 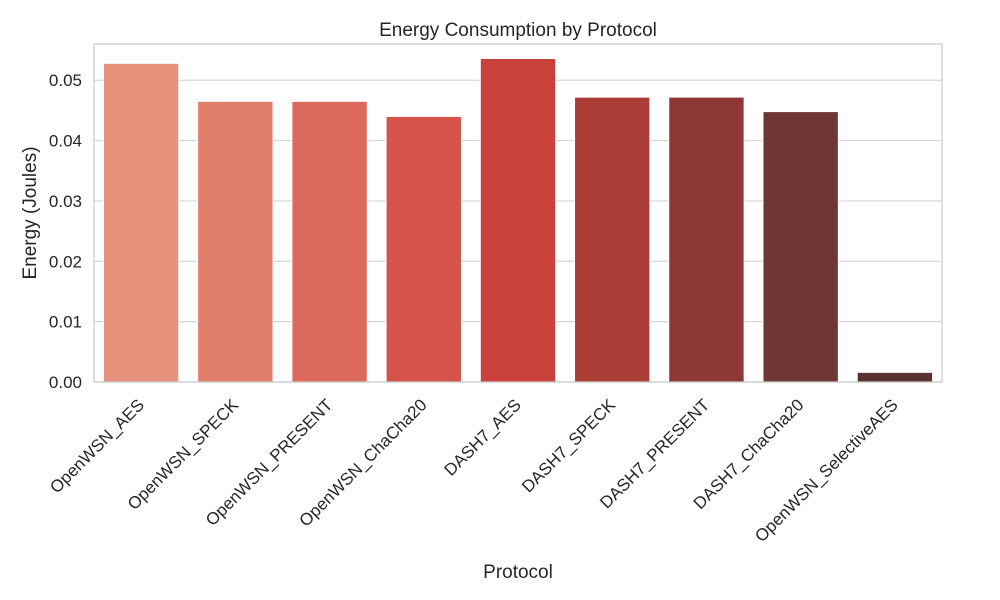 What do you see at coordinates (65, 322) in the screenshot?
I see `y-tick-label: 0.01` at bounding box center [65, 322].